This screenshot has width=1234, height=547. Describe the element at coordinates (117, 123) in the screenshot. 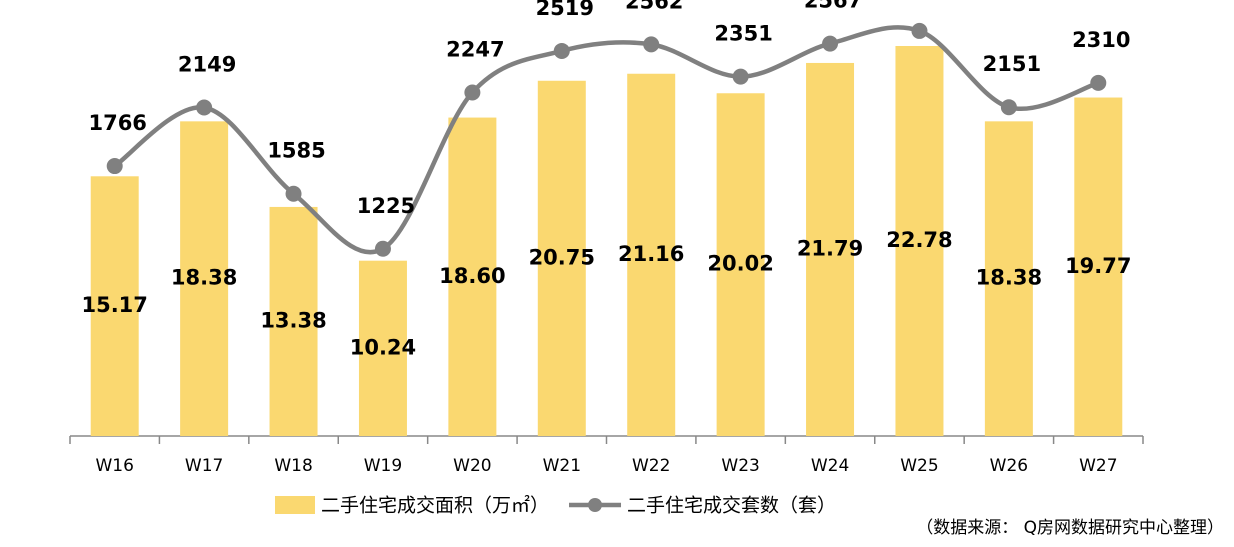

I see `line-value-label: 1766` at that location.